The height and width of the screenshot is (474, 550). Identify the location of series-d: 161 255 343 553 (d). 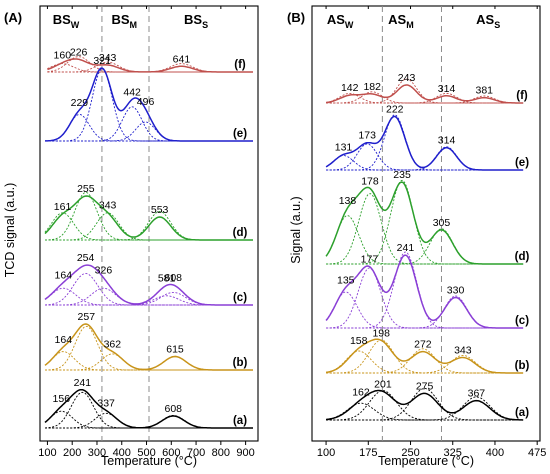
(148, 212).